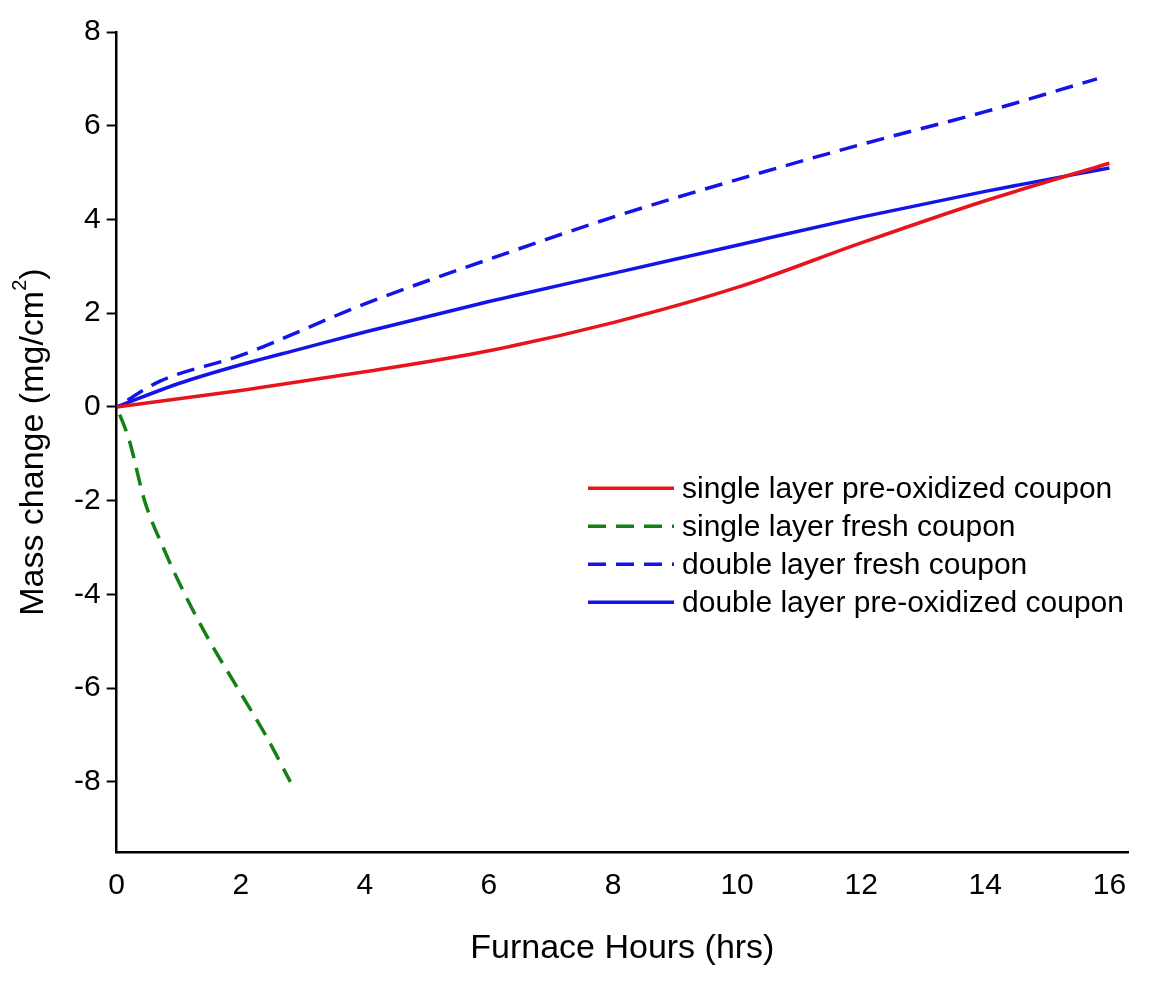 Image resolution: width=1167 pixels, height=982 pixels. Describe the element at coordinates (29, 442) in the screenshot. I see `y-axis-title: Mass change (mg/cm2)` at that location.